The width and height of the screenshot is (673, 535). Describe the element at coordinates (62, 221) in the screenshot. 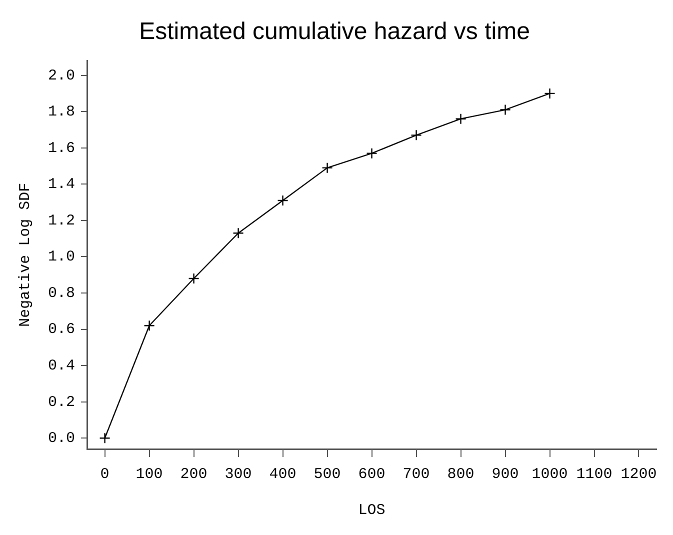

I see `y-tick-label: 1.2` at that location.